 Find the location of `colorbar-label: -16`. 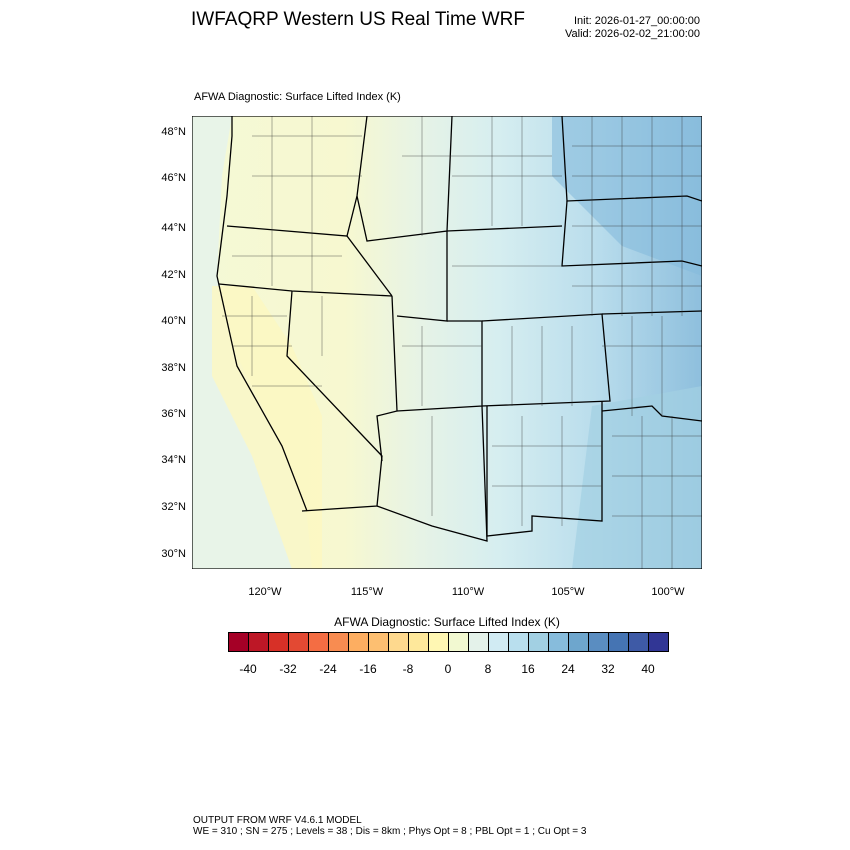

colorbar-label: -16 is located at coordinates (368, 669).